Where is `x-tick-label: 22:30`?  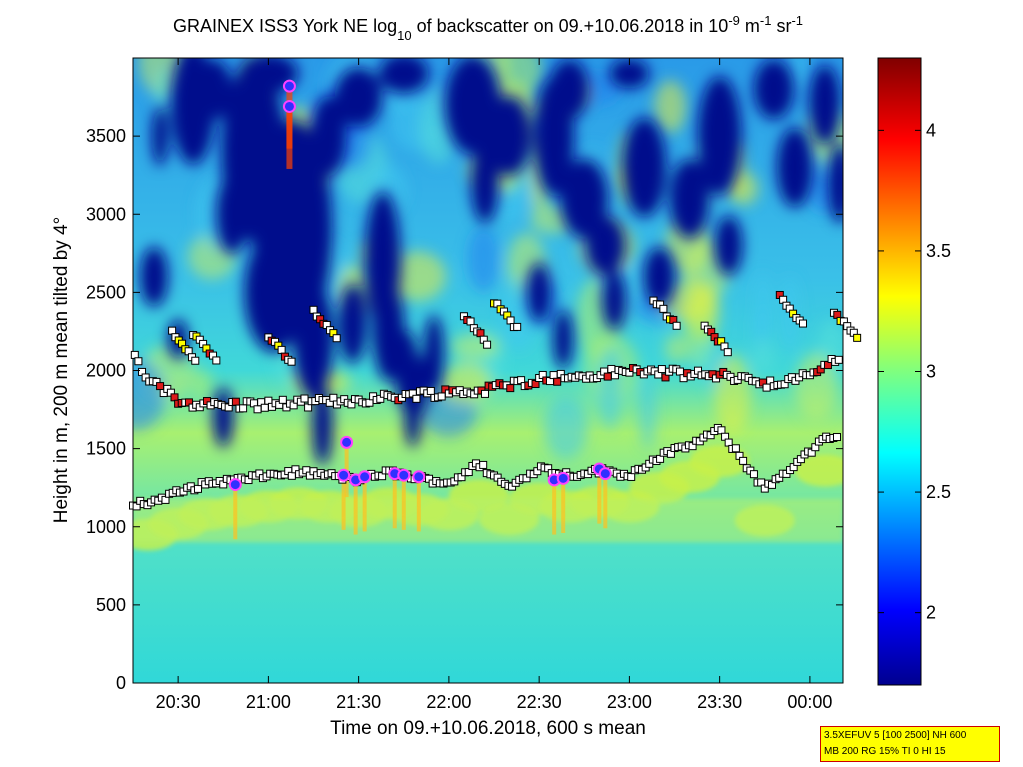
x-tick-label: 22:30 is located at coordinates (539, 702).